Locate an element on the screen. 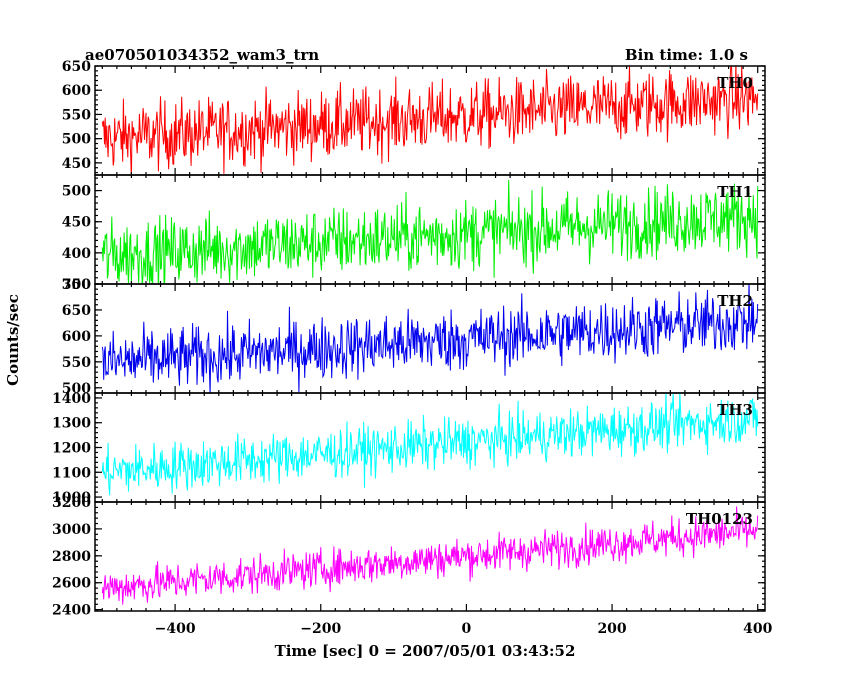  y-tick-label: 2800 is located at coordinates (71, 557).